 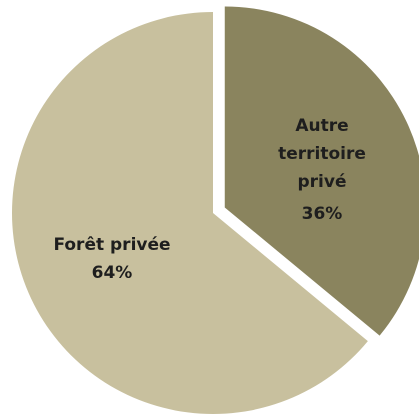 What do you see at coordinates (322, 154) in the screenshot?
I see `slice-label: Autre territoire privé` at bounding box center [322, 154].